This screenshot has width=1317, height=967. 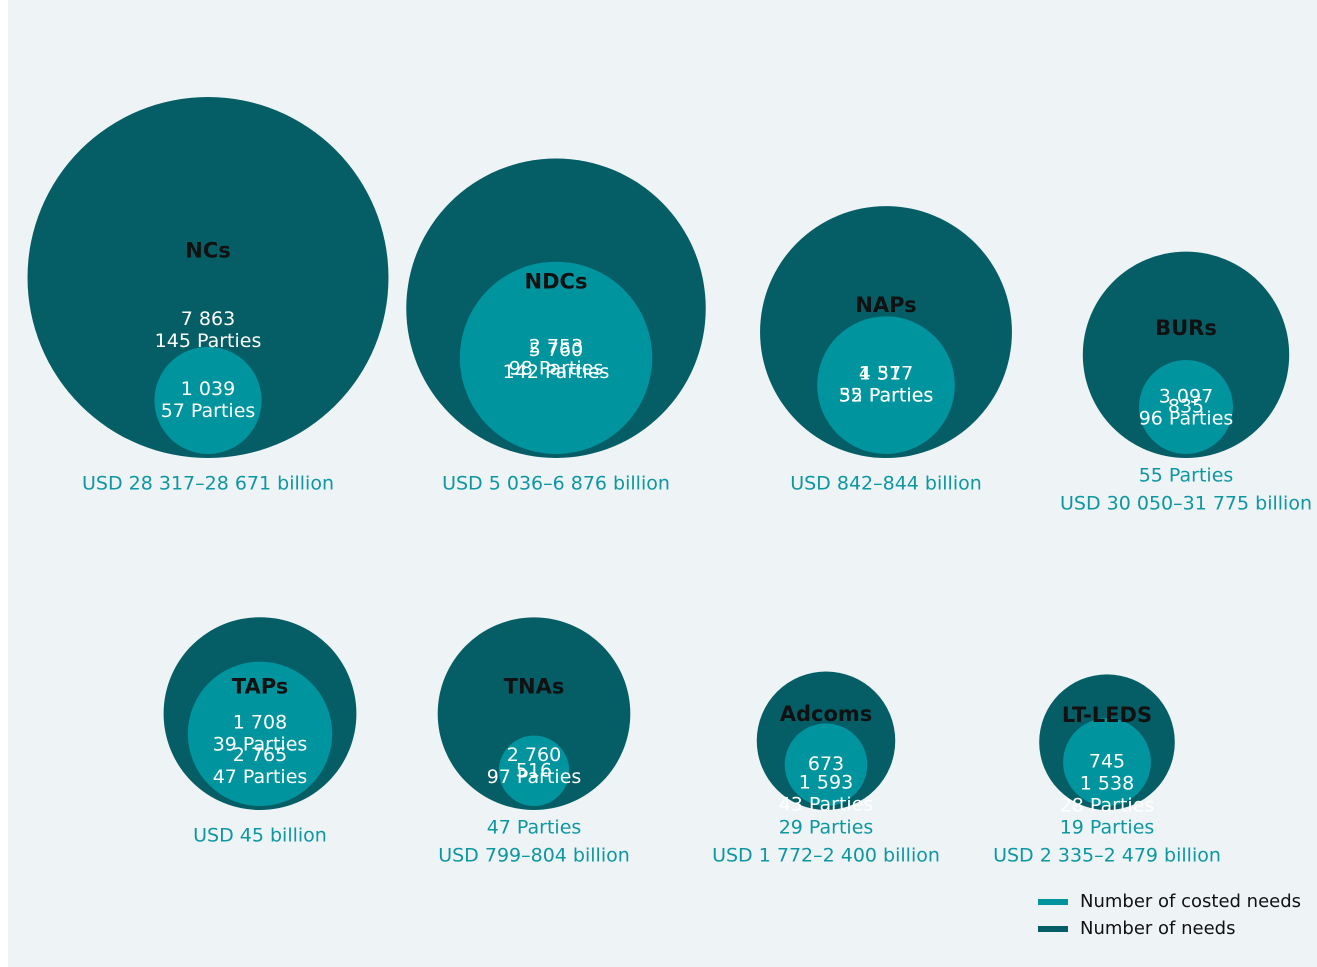 I want to click on costed-parties: 57 Parties, so click(x=208, y=411).